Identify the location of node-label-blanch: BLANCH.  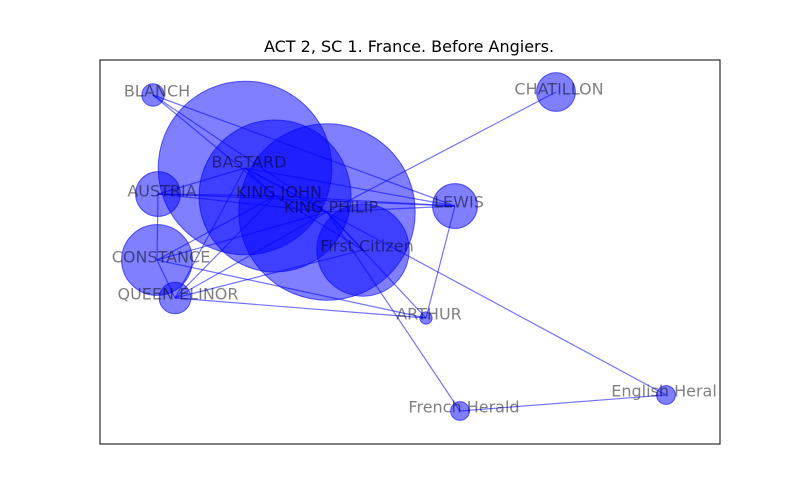
(157, 91).